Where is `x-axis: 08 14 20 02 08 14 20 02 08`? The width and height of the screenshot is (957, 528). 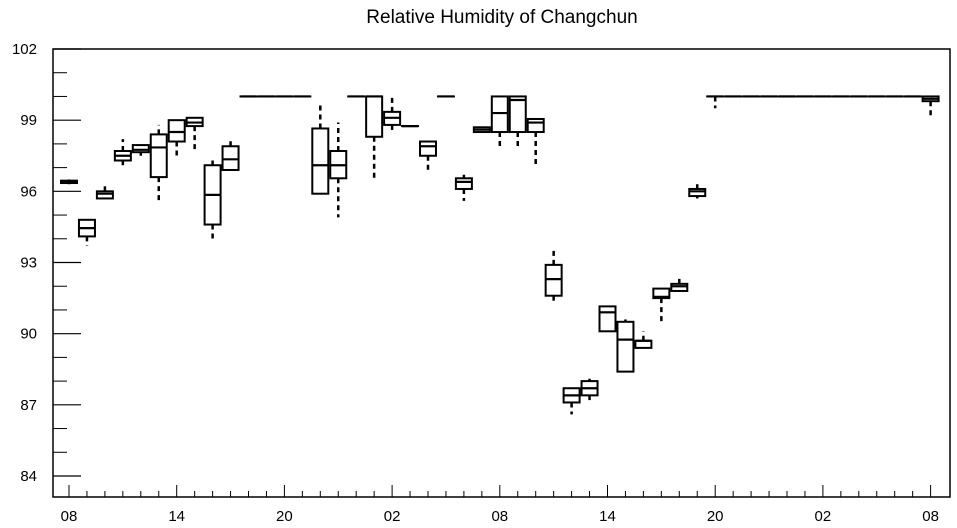 x-axis: 08 14 20 02 08 14 20 02 08 is located at coordinates (500, 505).